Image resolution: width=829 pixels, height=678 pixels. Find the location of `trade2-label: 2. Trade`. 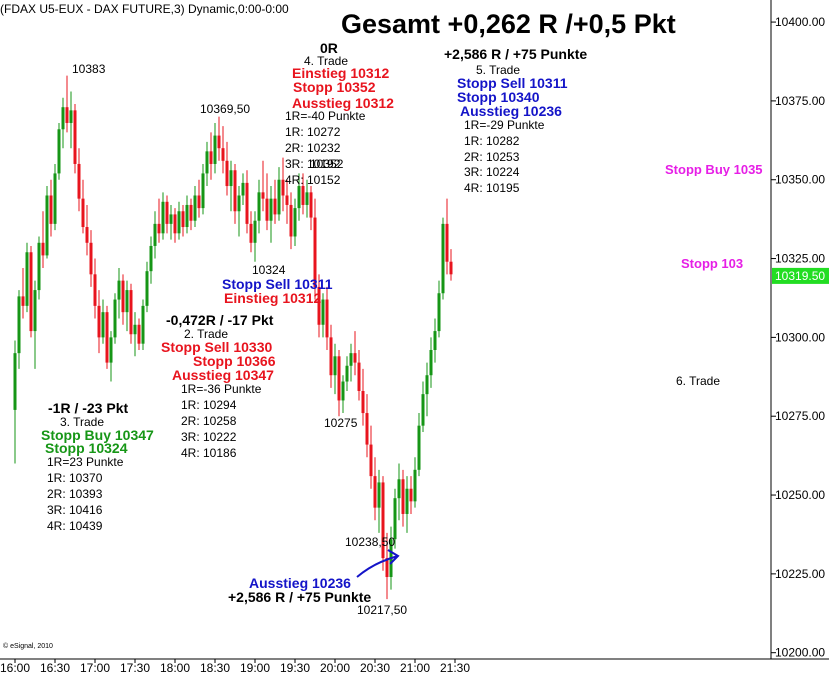

trade2-label: 2. Trade is located at coordinates (206, 334).